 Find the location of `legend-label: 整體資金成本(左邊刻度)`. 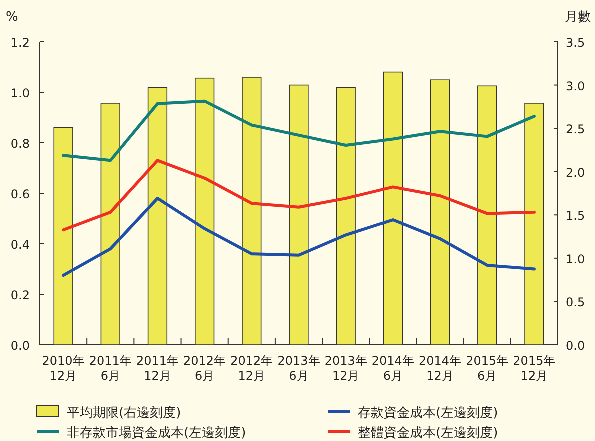

legend-label: 整體資金成本(左邊刻度) is located at coordinates (428, 433).